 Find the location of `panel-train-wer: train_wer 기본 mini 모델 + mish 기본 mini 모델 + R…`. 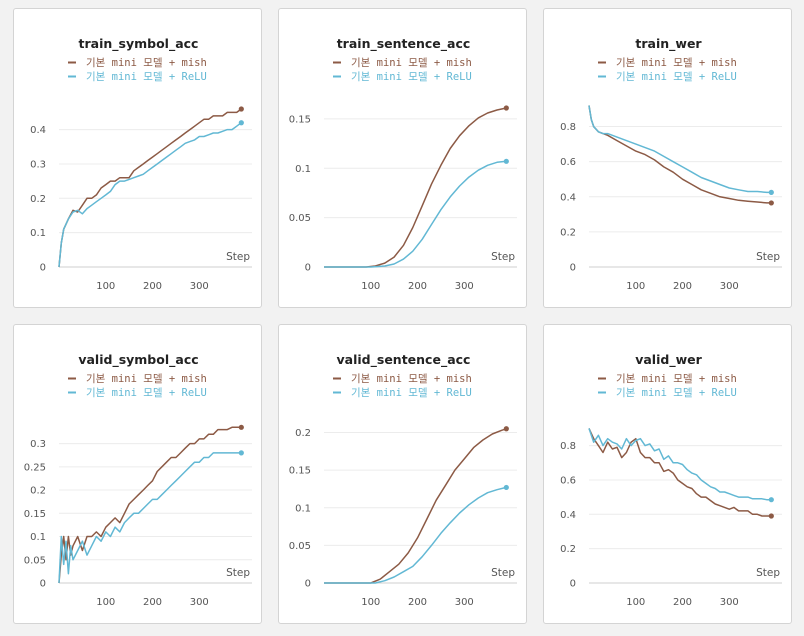

panel-train-wer: train_wer 기본 mini 모델 + mish 기본 mini 모델 + R… is located at coordinates (667, 158).